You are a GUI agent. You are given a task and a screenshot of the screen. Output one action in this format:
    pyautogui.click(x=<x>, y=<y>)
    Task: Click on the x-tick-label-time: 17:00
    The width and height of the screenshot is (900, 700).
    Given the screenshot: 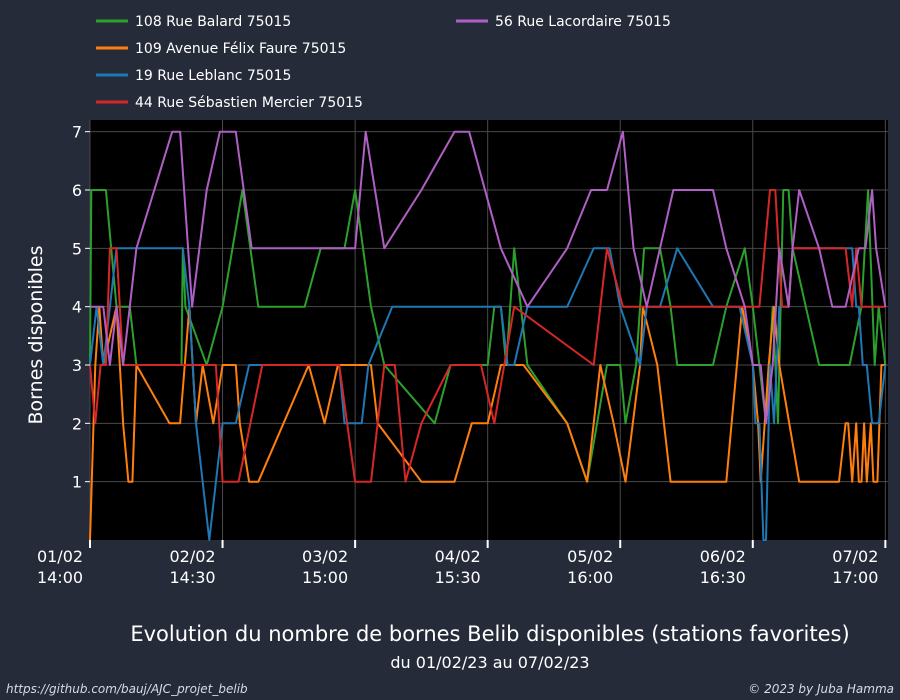 What is the action you would take?
    pyautogui.click(x=855, y=577)
    